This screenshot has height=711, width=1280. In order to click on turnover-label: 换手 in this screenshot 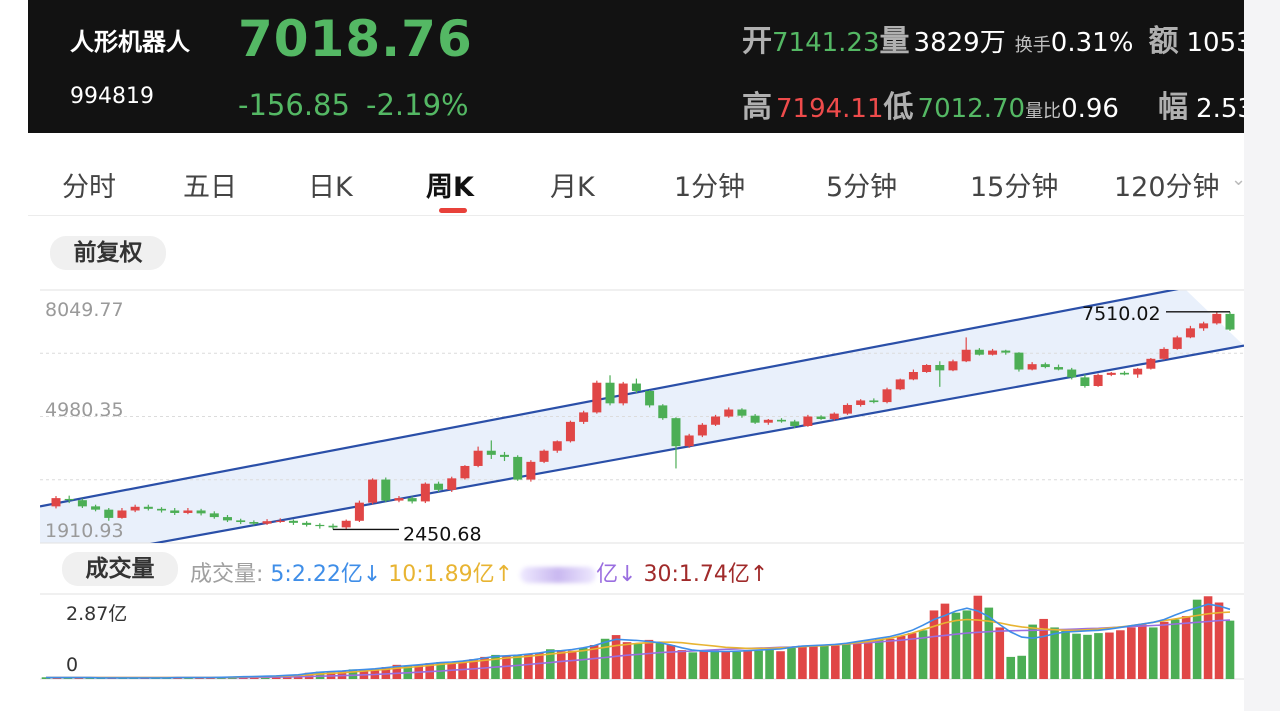, I will do `click(1032, 45)`.